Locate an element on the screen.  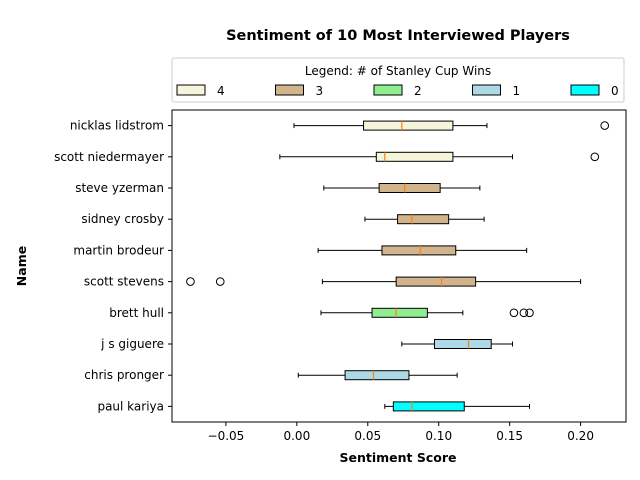
y-tick-label: nicklas lidstrom is located at coordinates (117, 126).